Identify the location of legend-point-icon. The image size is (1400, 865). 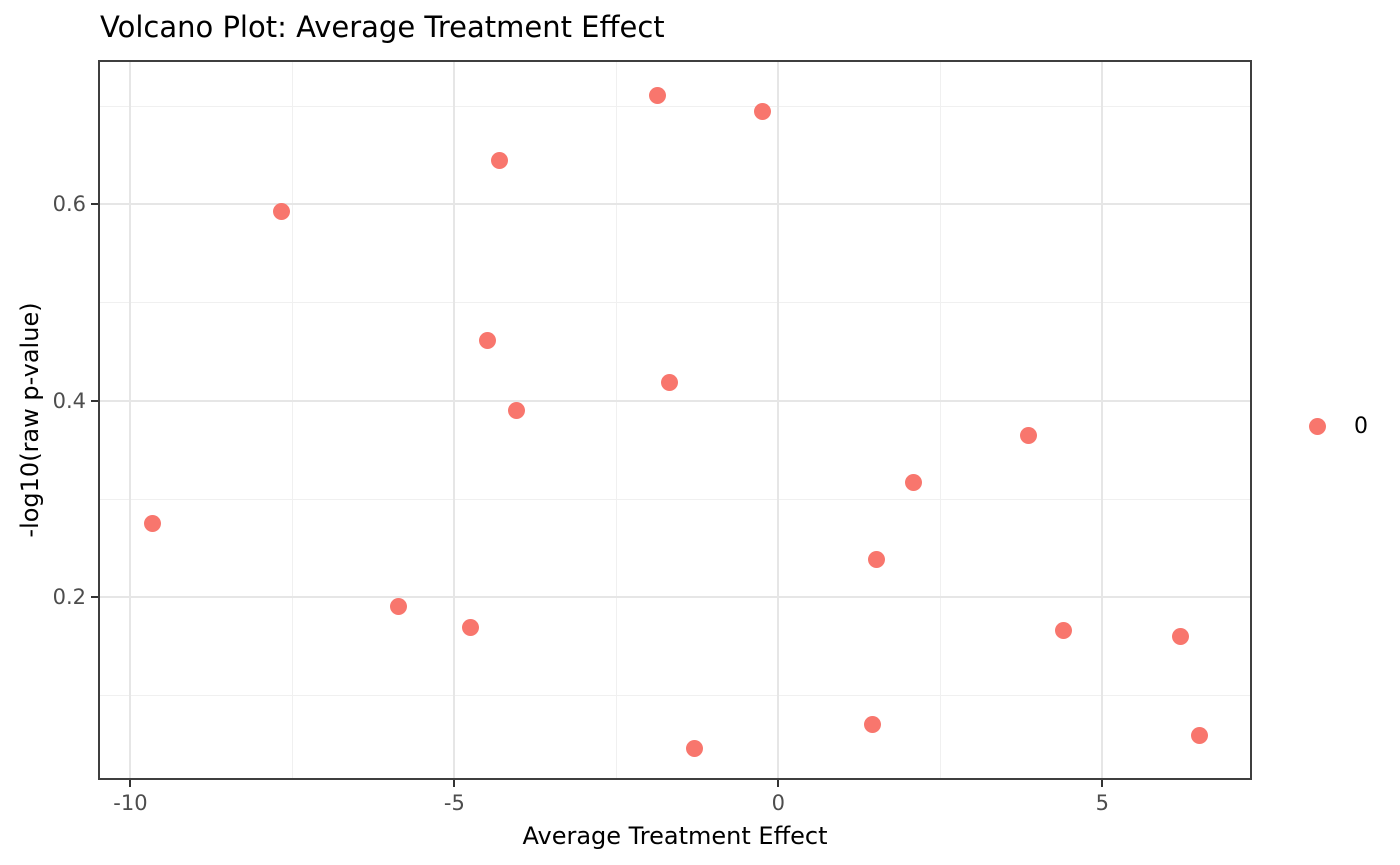
(1317, 426).